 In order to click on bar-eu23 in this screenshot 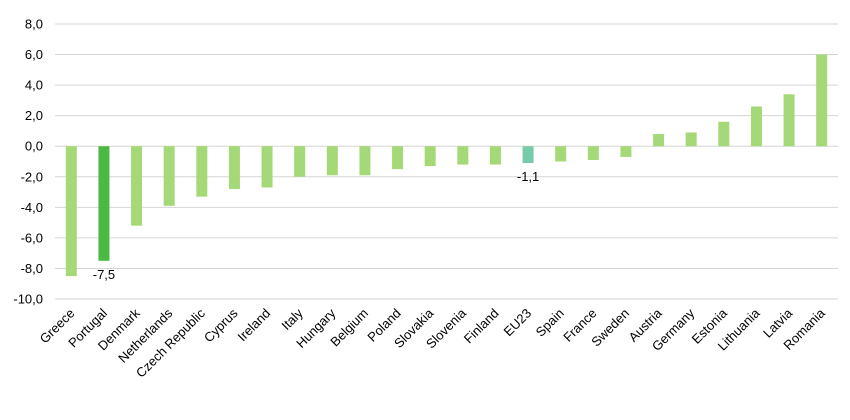, I will do `click(528, 155)`.